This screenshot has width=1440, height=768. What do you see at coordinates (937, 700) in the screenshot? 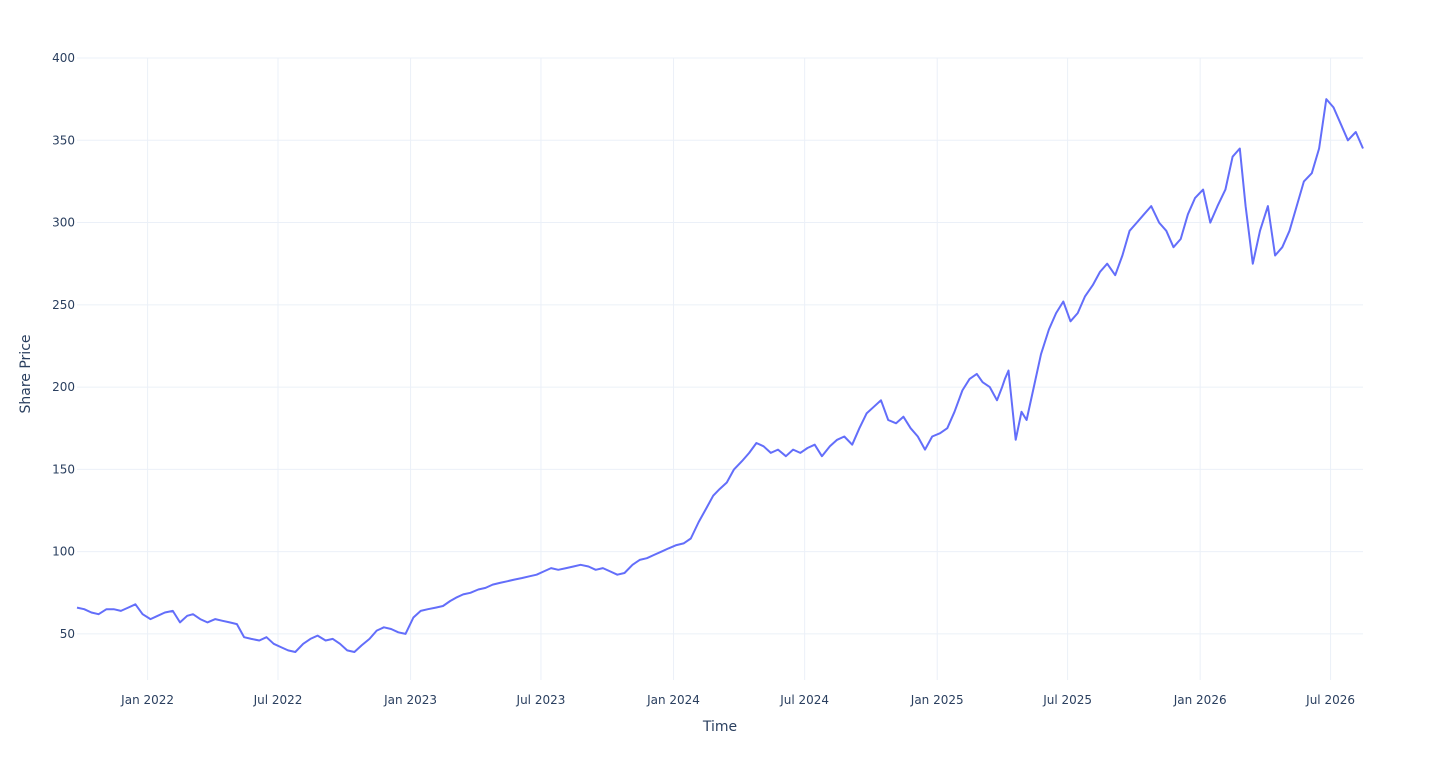
I see `x-tick-label: Jan 2025` at bounding box center [937, 700].